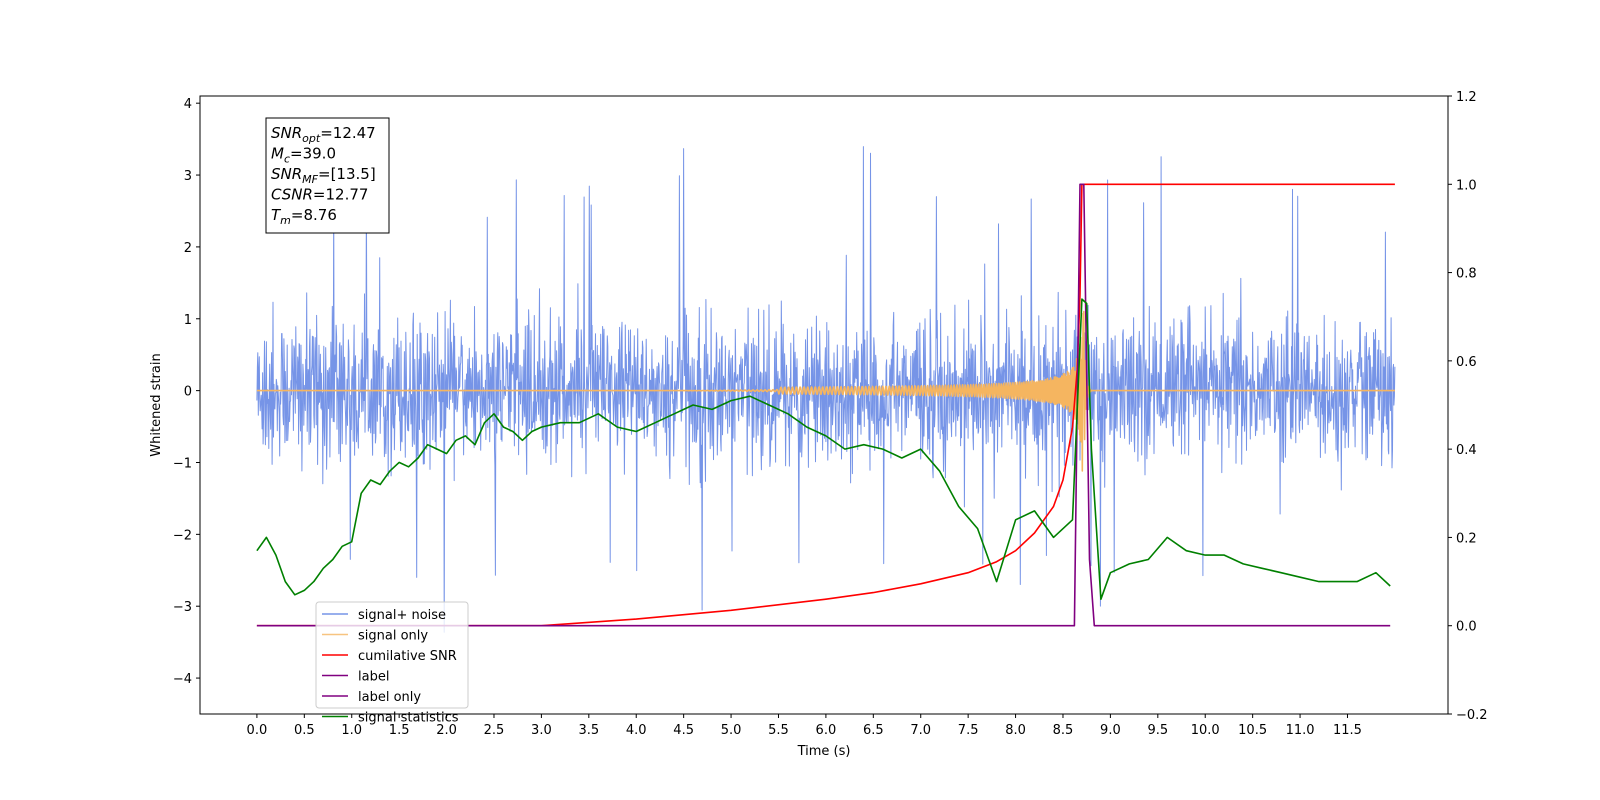 This screenshot has width=1600, height=800. What do you see at coordinates (1347, 730) in the screenshot?
I see `x-tick-label: 11.5` at bounding box center [1347, 730].